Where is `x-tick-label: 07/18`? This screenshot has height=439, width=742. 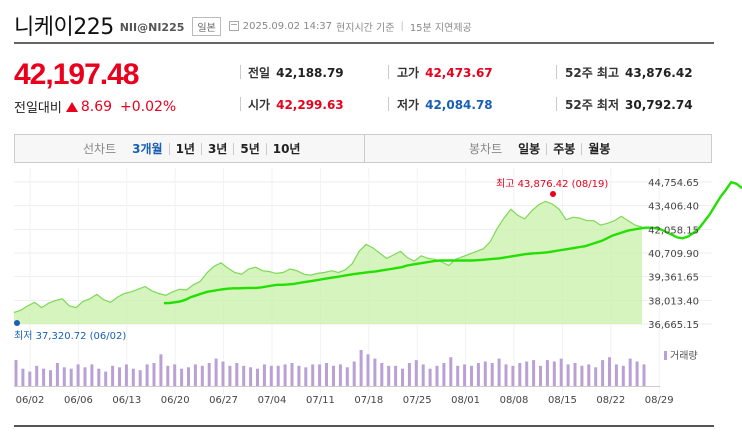 x-tick-label: 07/18 is located at coordinates (368, 400).